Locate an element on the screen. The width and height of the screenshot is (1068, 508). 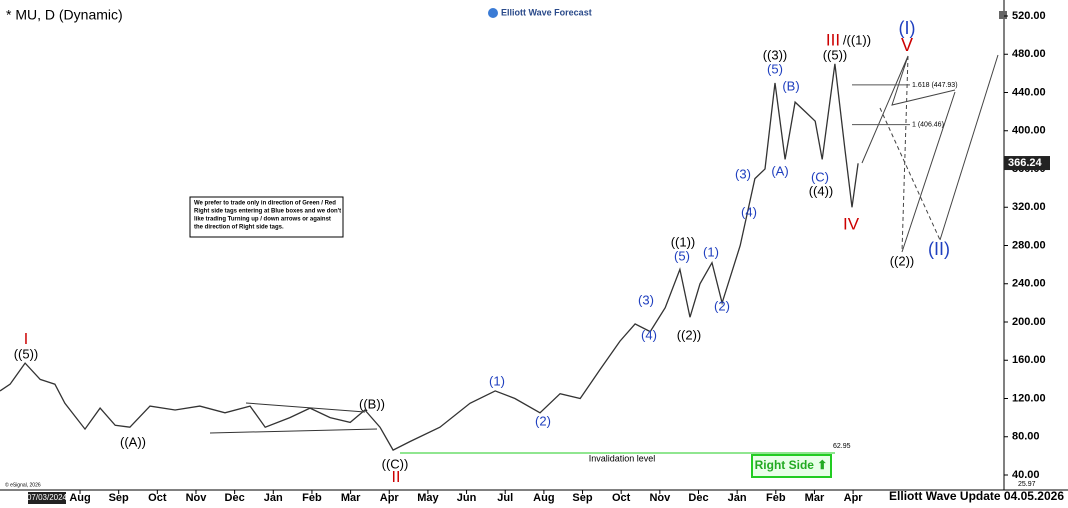
wave-label: II is located at coordinates (396, 477).